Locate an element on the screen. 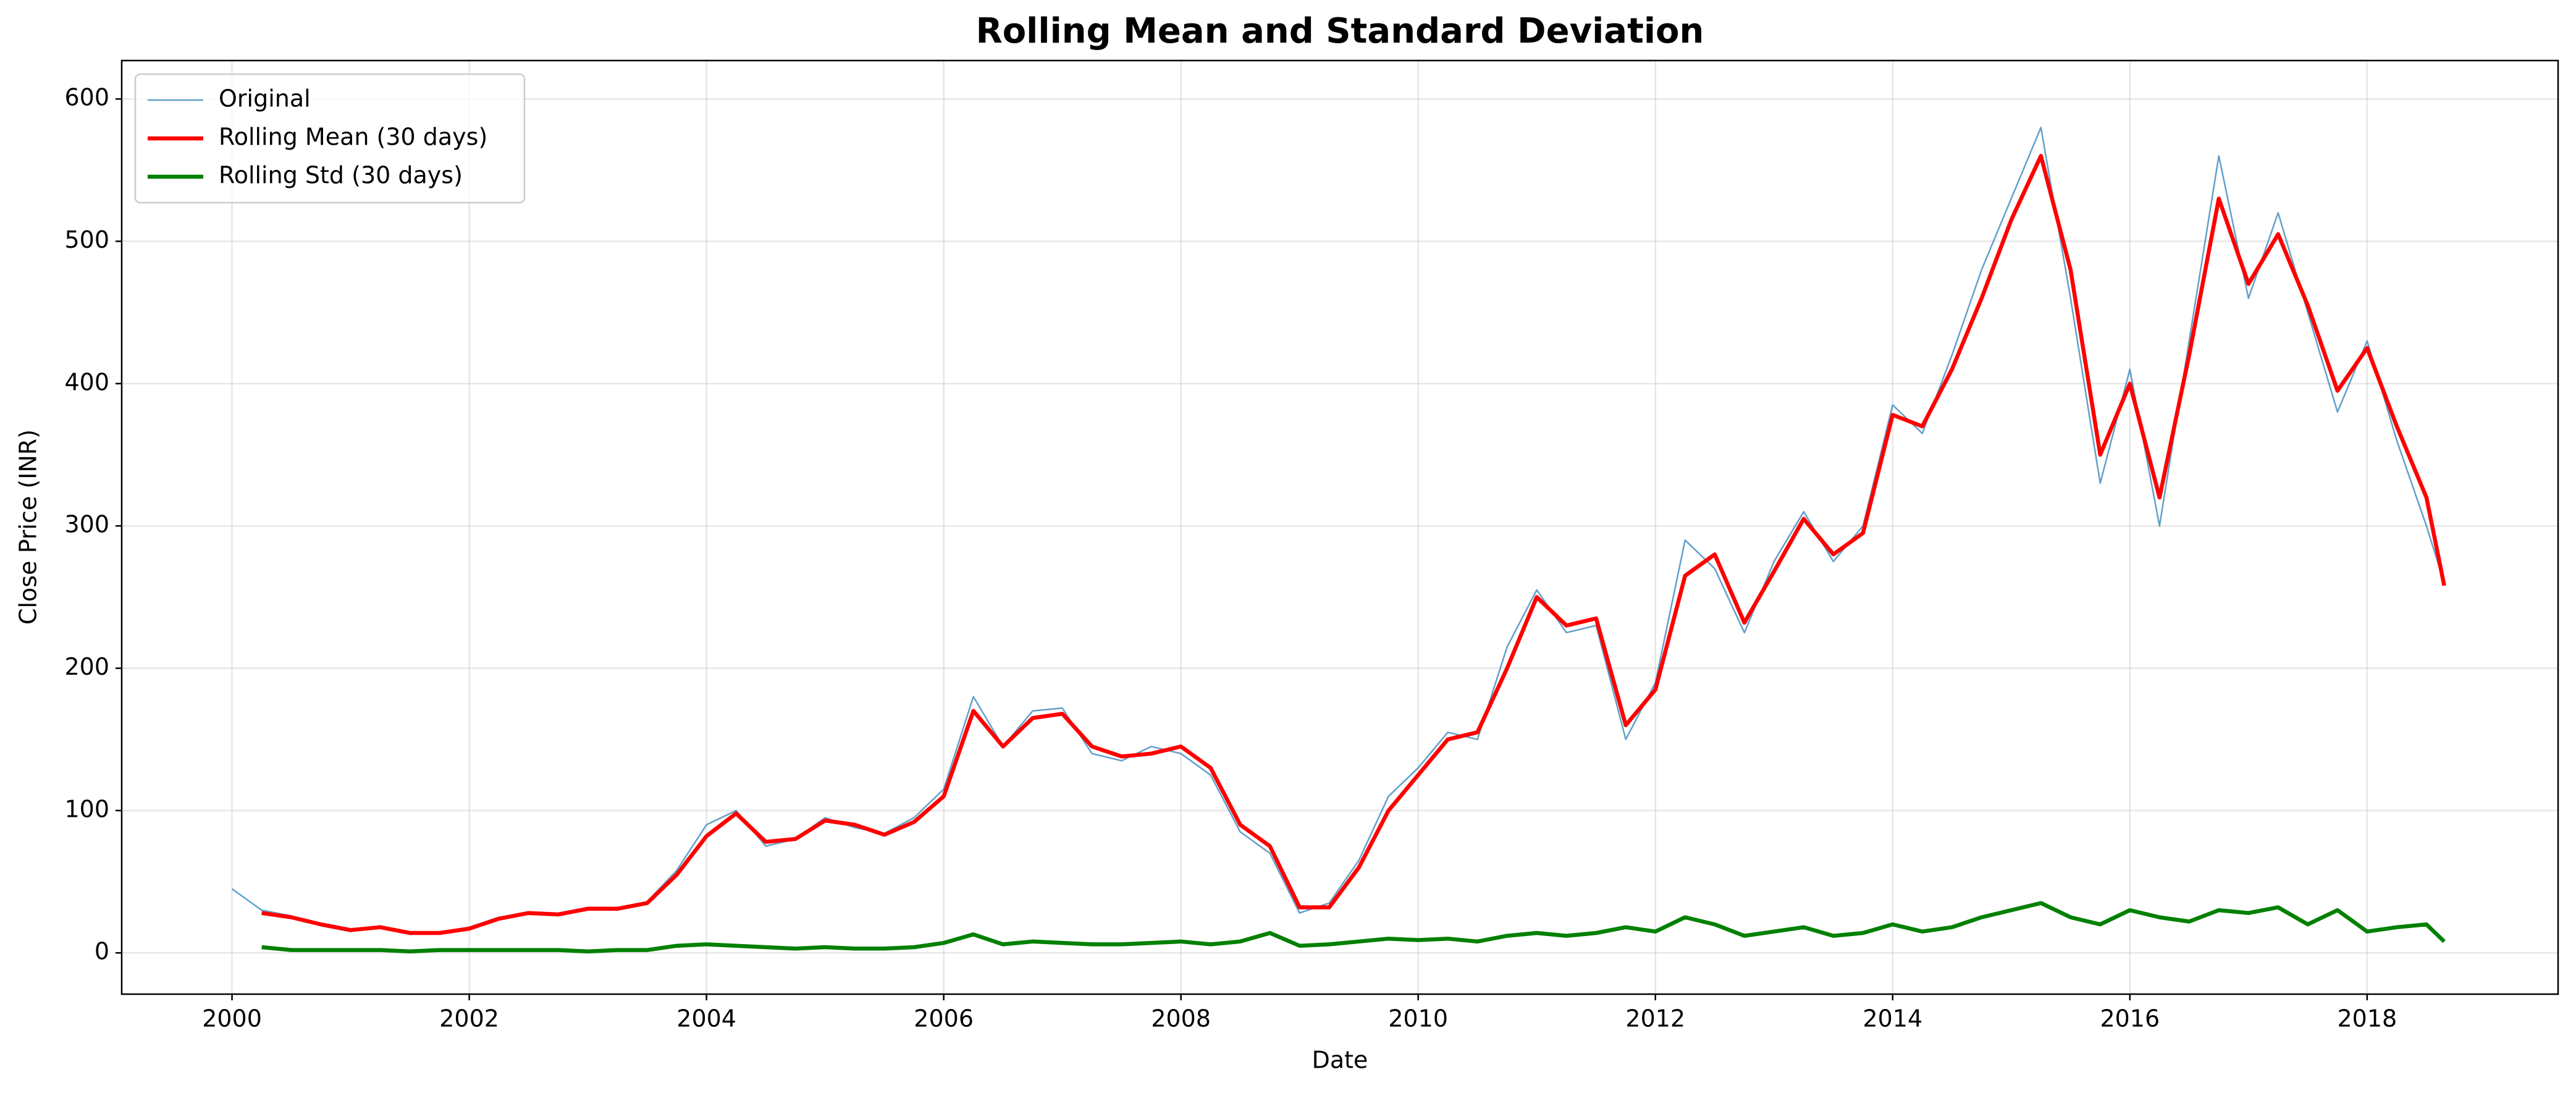 The image size is (2576, 1093). x-tick-label: 2010 is located at coordinates (1418, 1019).